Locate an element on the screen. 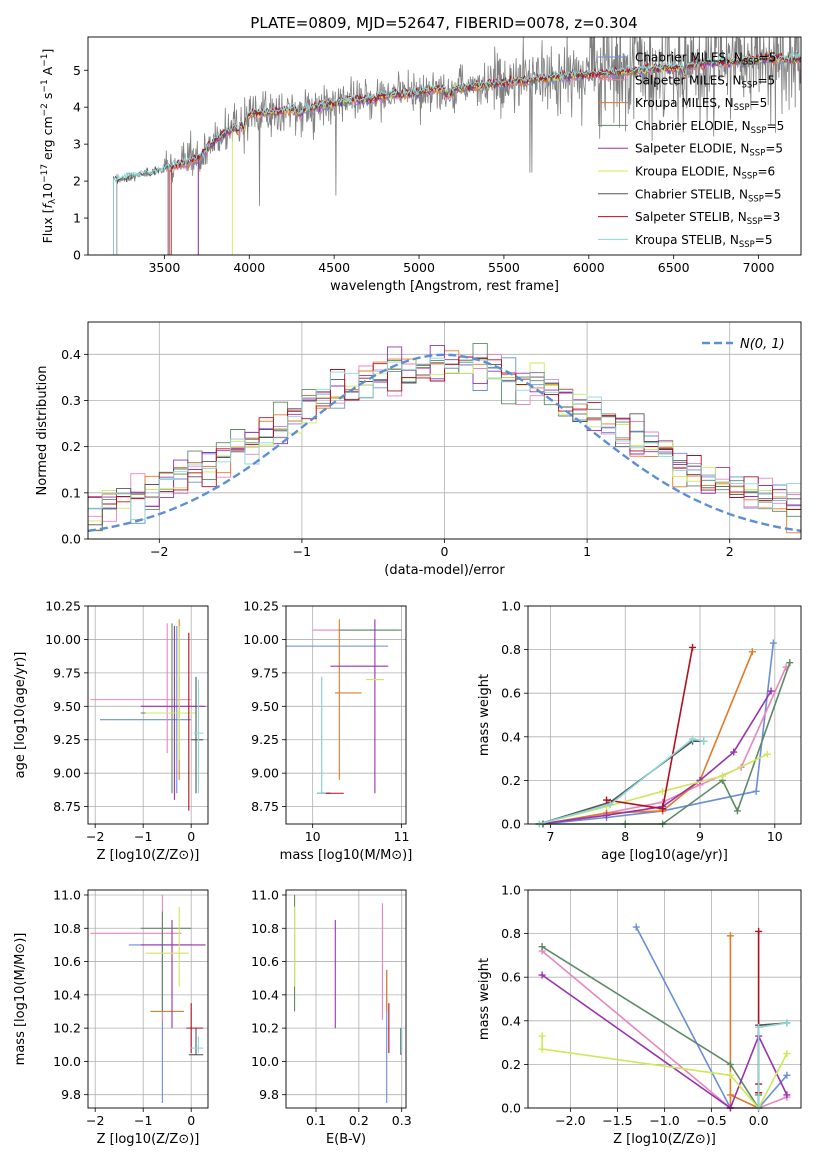 This screenshot has width=819, height=1170. x-tick-label: 0.3 is located at coordinates (402, 1120).